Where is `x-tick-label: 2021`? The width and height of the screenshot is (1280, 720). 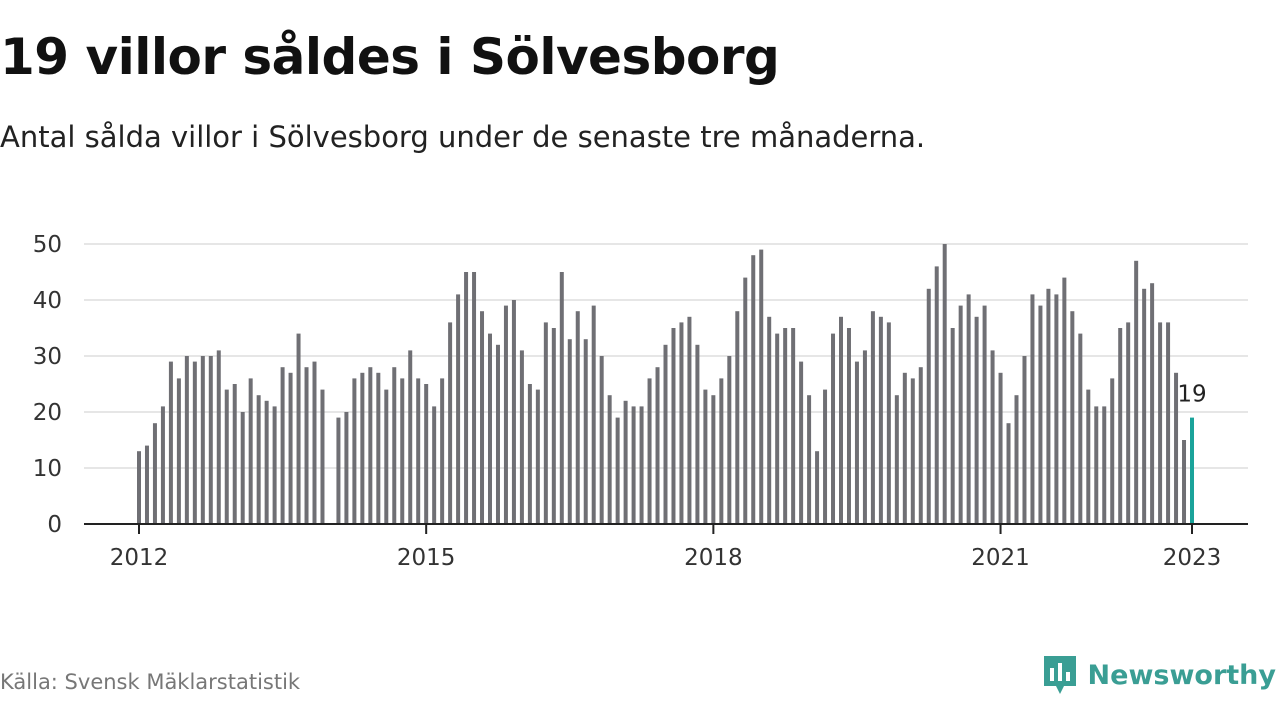
x-tick-label: 2021 is located at coordinates (1000, 558).